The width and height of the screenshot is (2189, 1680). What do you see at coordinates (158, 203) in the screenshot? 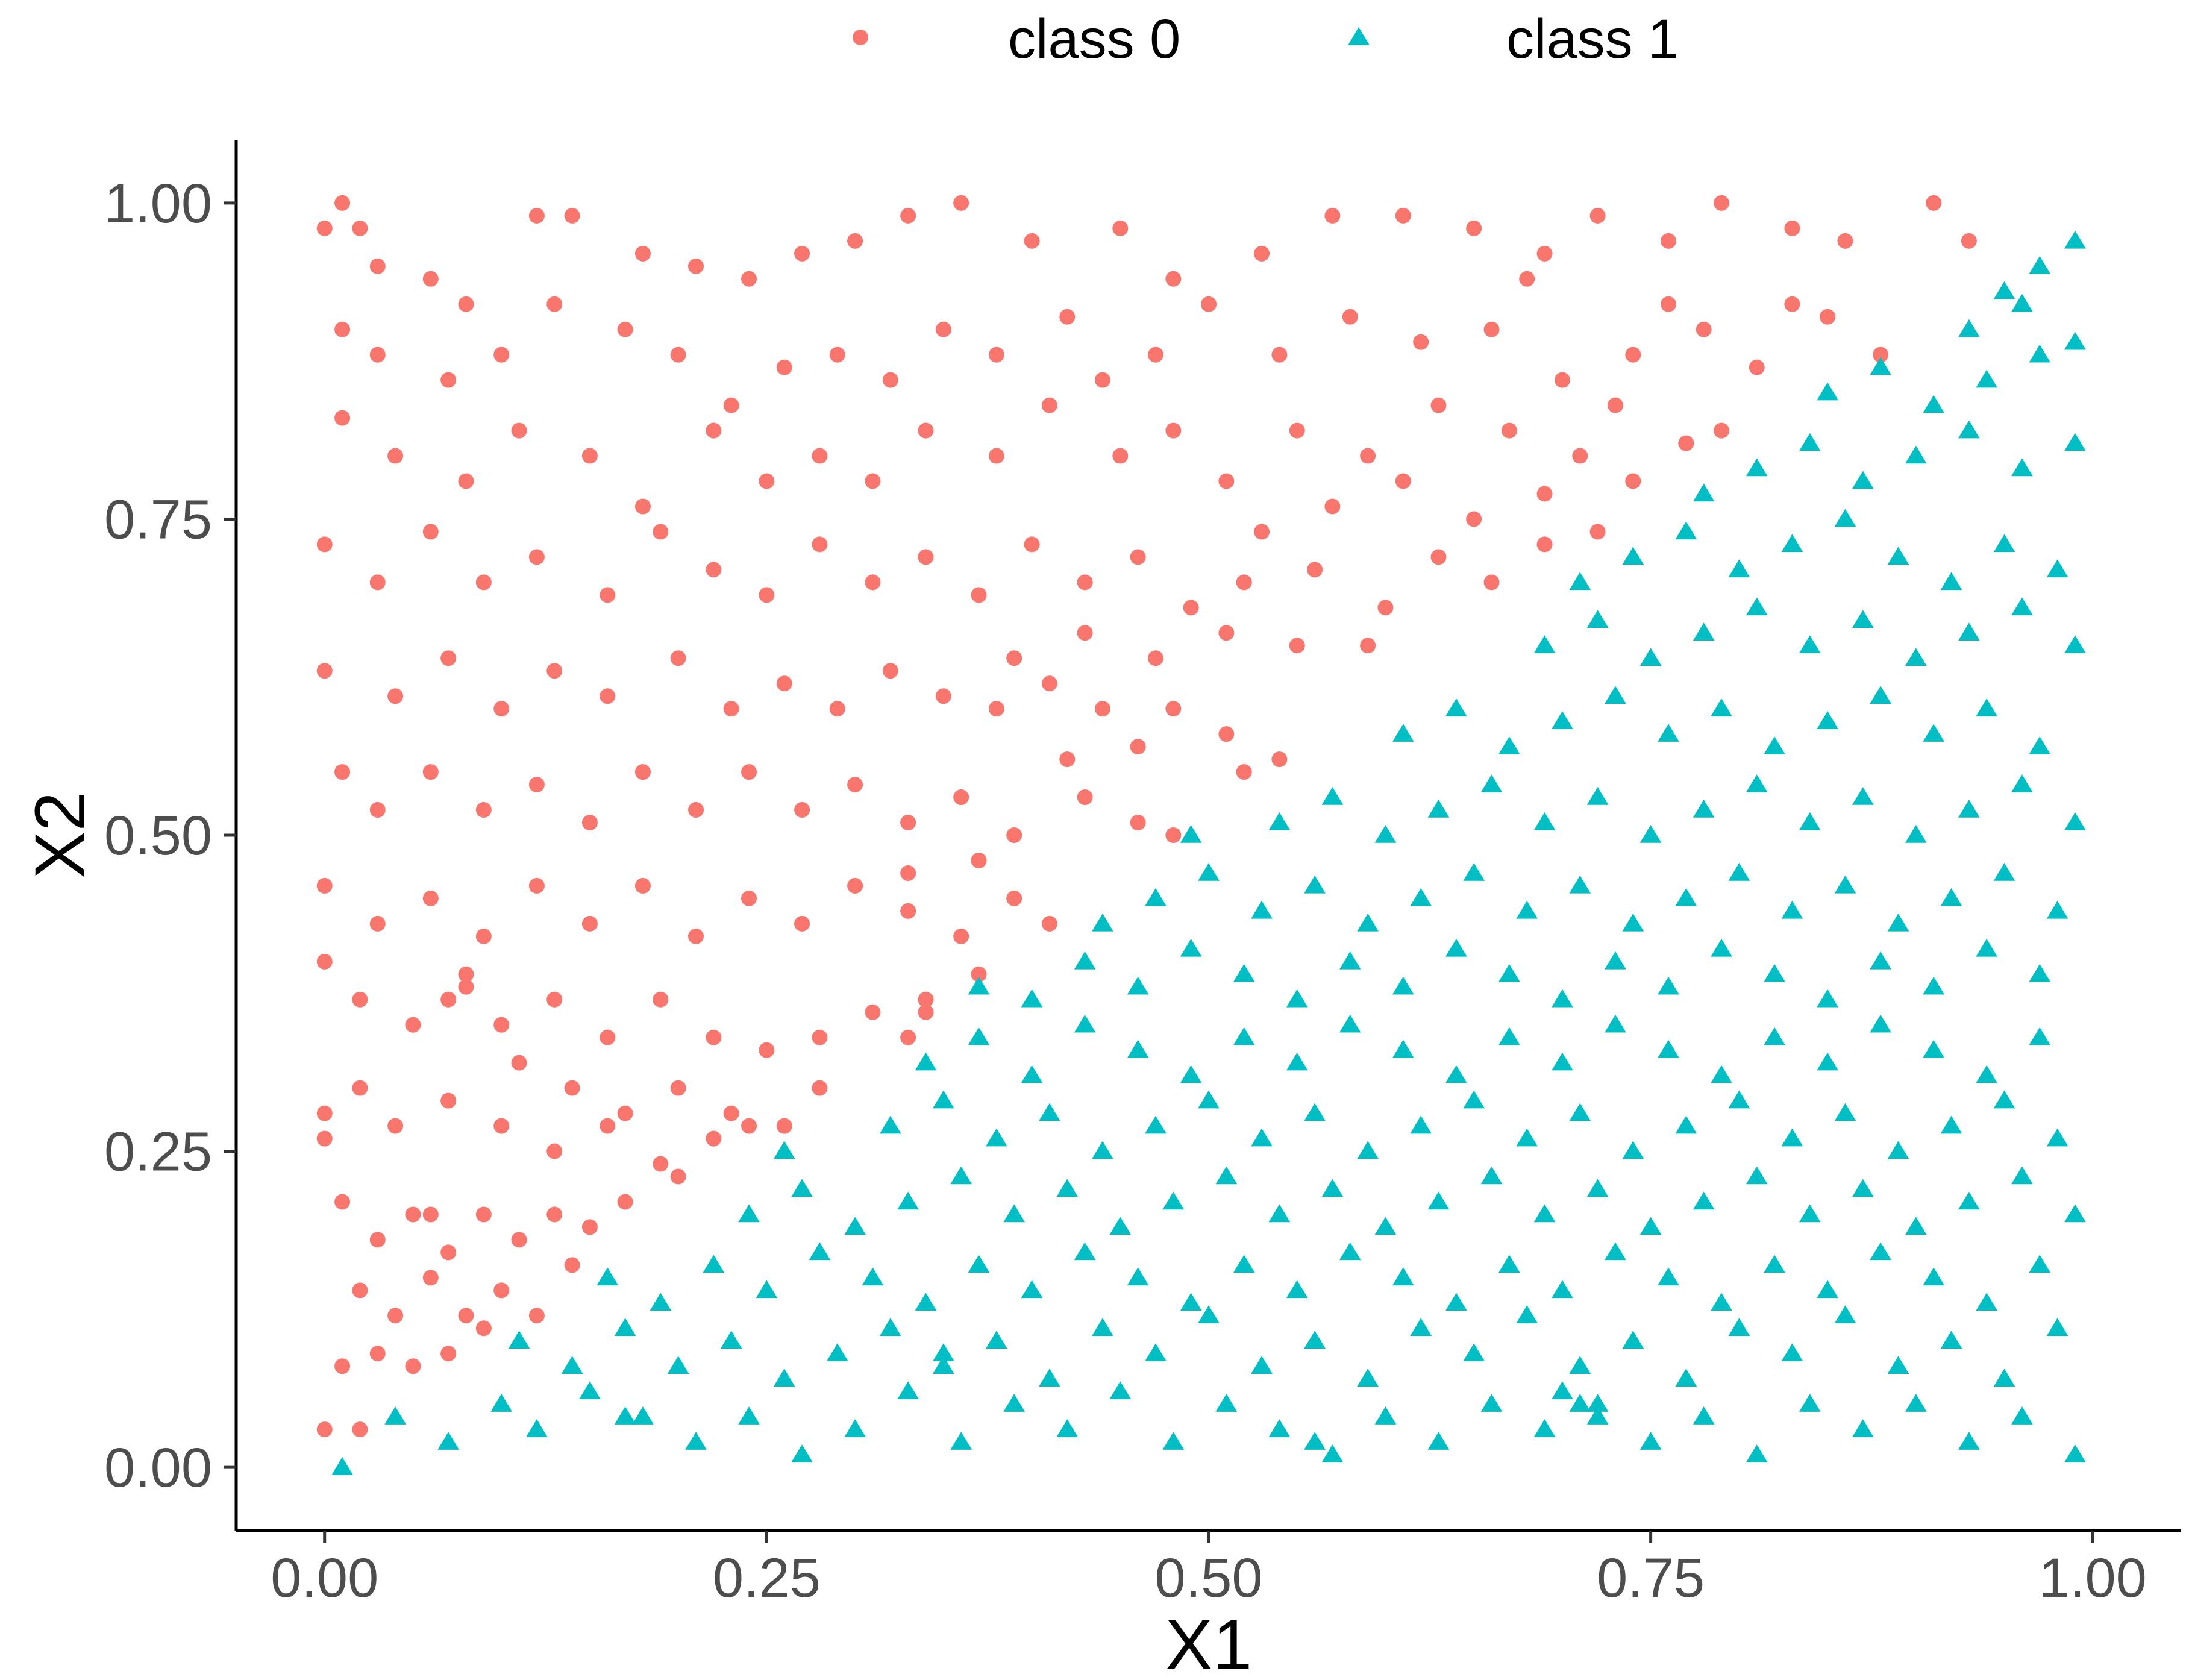
I see `y-tick-label: 1.00` at bounding box center [158, 203].